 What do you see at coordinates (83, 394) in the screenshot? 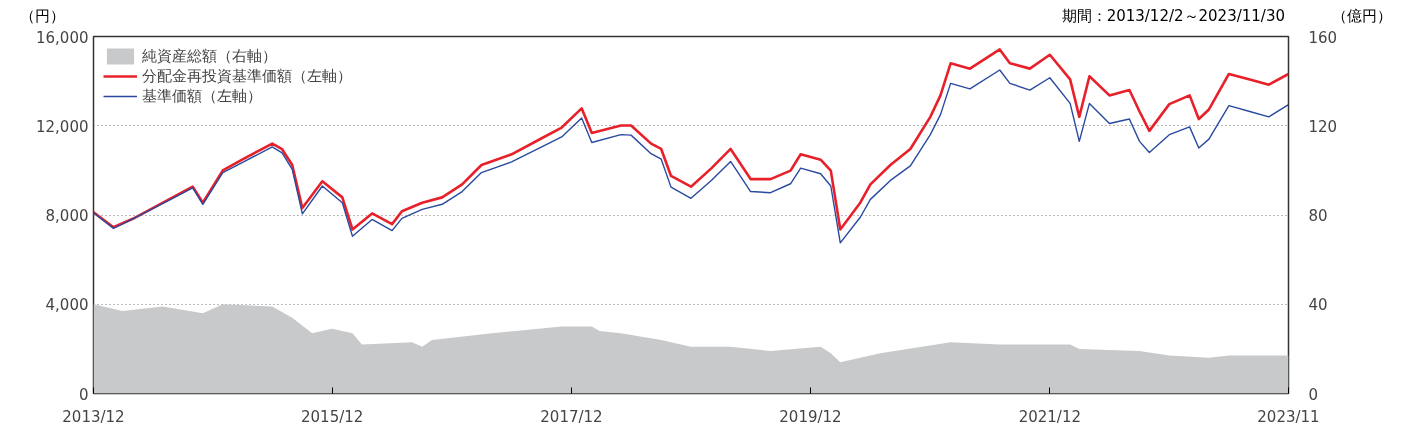
I see `y-tick-label: 0` at bounding box center [83, 394].